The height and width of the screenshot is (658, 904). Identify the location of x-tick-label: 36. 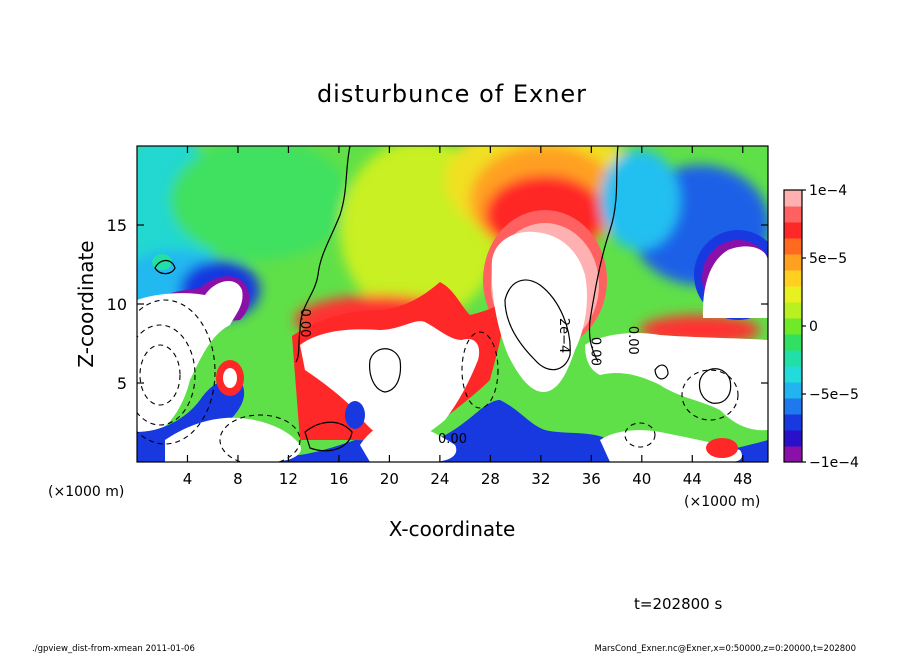
(591, 479).